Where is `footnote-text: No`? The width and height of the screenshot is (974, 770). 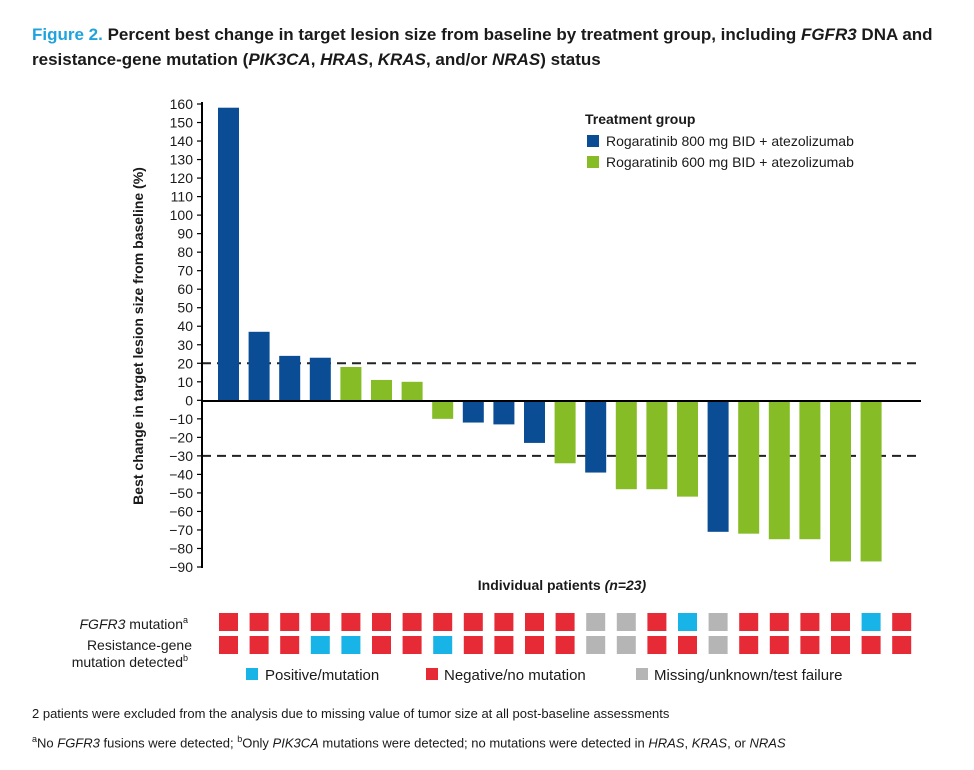 footnote-text: No is located at coordinates (47, 743).